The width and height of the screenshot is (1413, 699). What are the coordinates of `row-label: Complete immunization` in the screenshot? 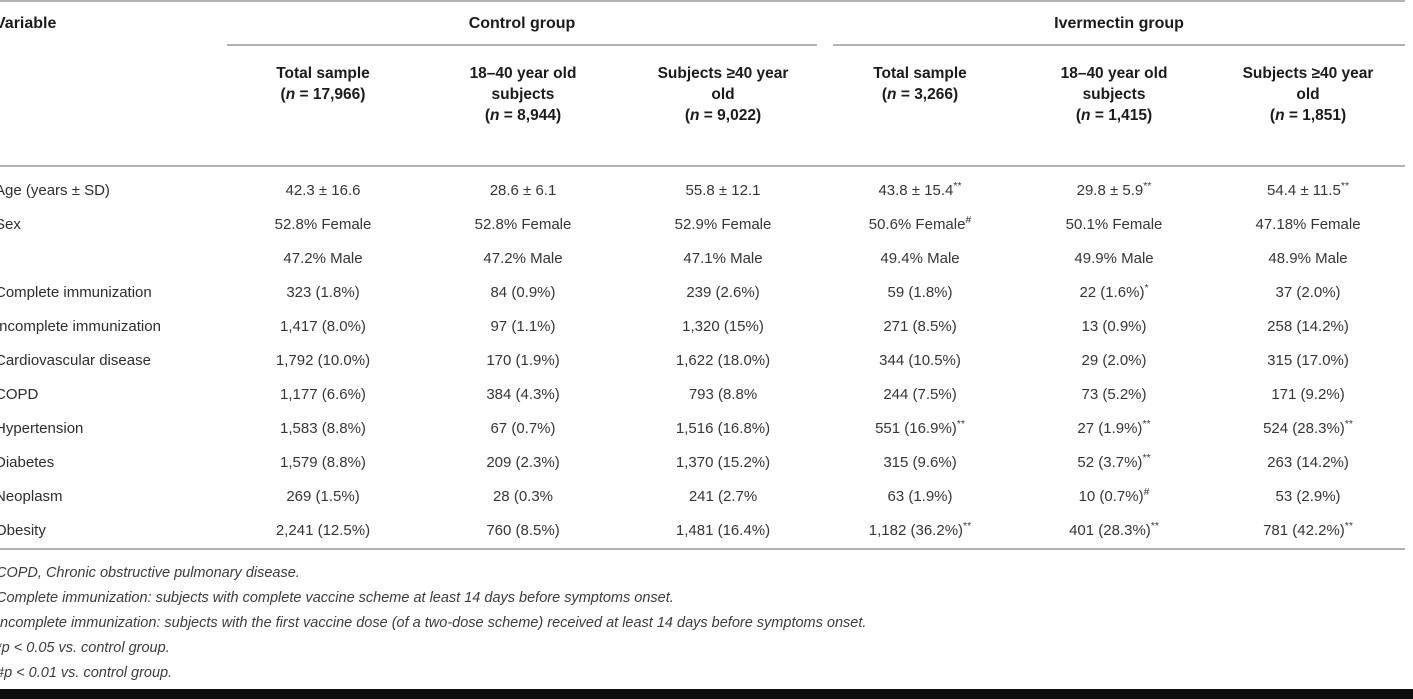 It's located at (76, 292).